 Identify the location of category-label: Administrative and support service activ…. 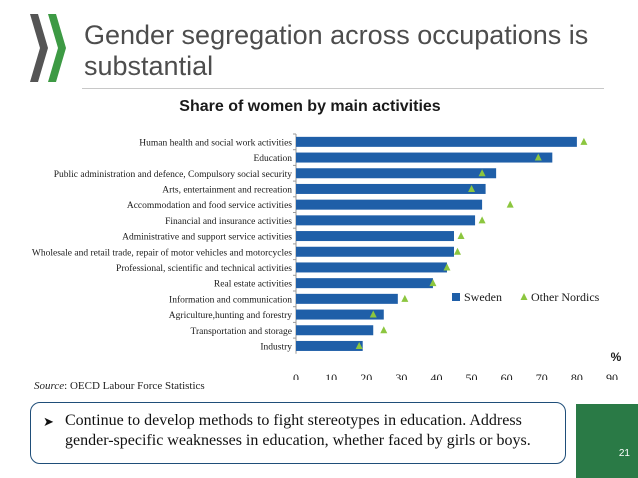
(207, 238).